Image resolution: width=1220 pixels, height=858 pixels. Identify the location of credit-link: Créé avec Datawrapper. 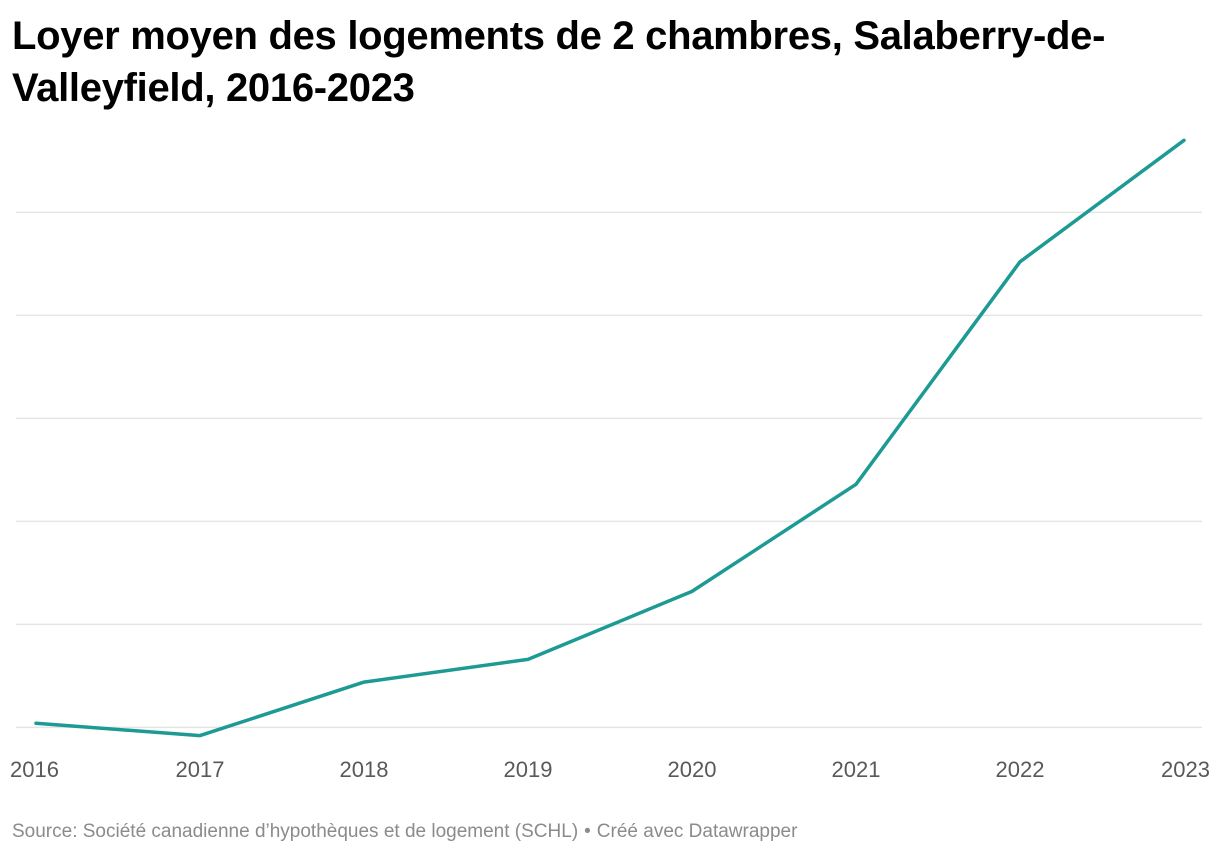
(697, 831).